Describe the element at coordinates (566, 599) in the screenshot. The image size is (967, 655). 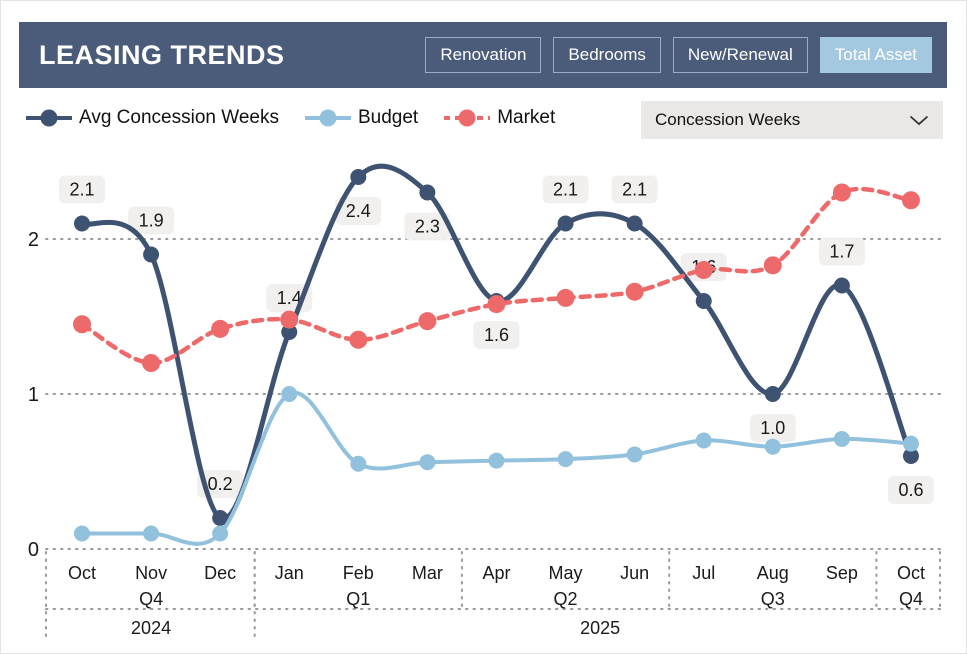
I see `quarter-label: Q2` at that location.